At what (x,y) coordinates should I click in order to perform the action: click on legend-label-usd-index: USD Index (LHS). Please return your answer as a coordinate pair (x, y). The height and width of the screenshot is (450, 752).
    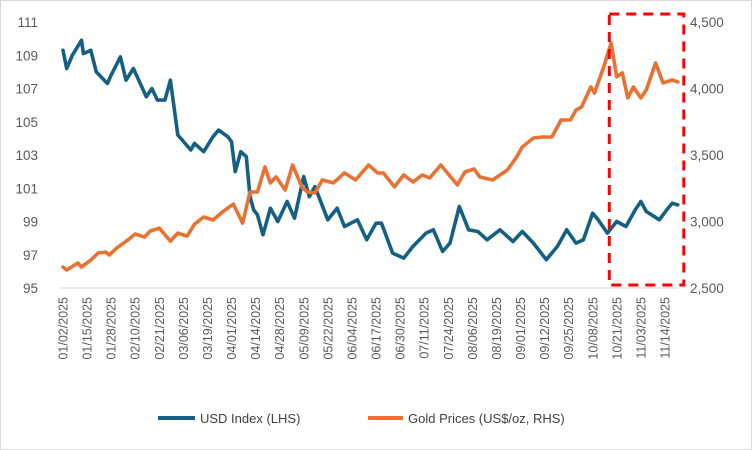
    Looking at the image, I should click on (250, 418).